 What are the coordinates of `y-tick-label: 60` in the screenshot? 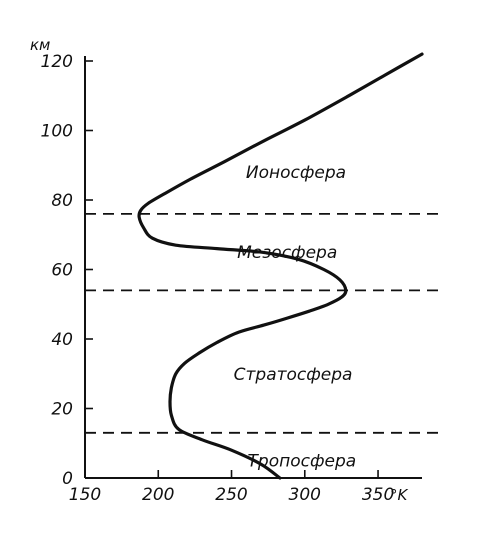 It's located at (62, 271).